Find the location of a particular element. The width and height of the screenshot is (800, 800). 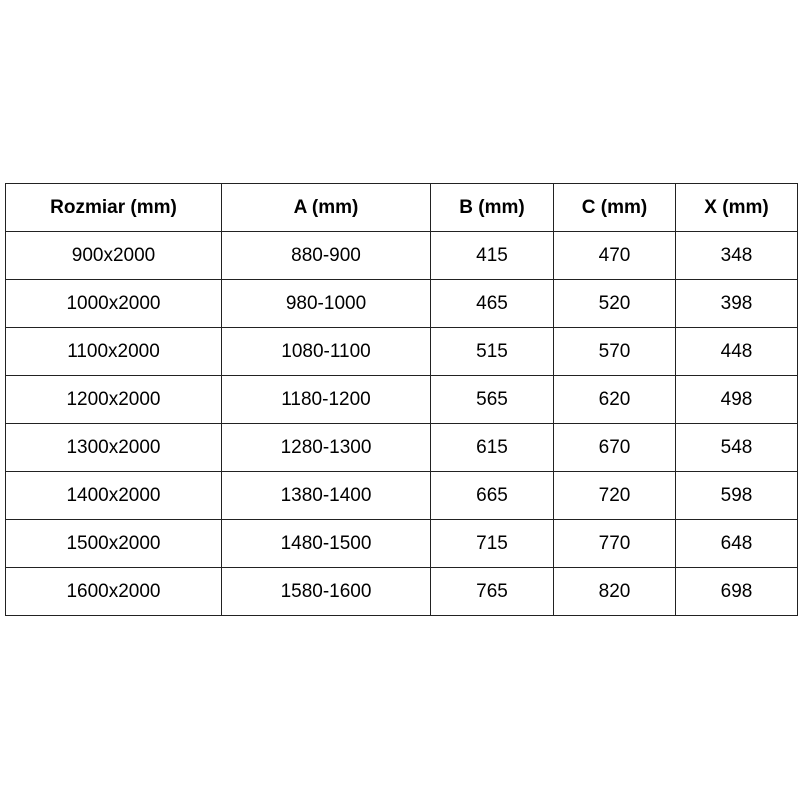

table-row: 1000x2000 980-1000 465 520 398 is located at coordinates (401, 303).